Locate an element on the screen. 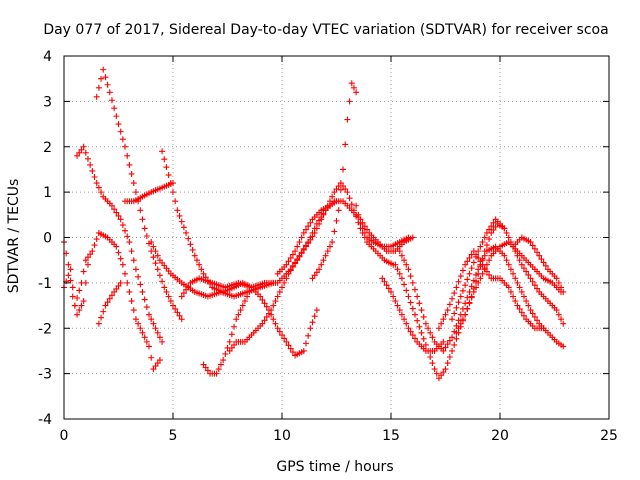 The image size is (640, 480). x-tick-label: 20 is located at coordinates (500, 436).